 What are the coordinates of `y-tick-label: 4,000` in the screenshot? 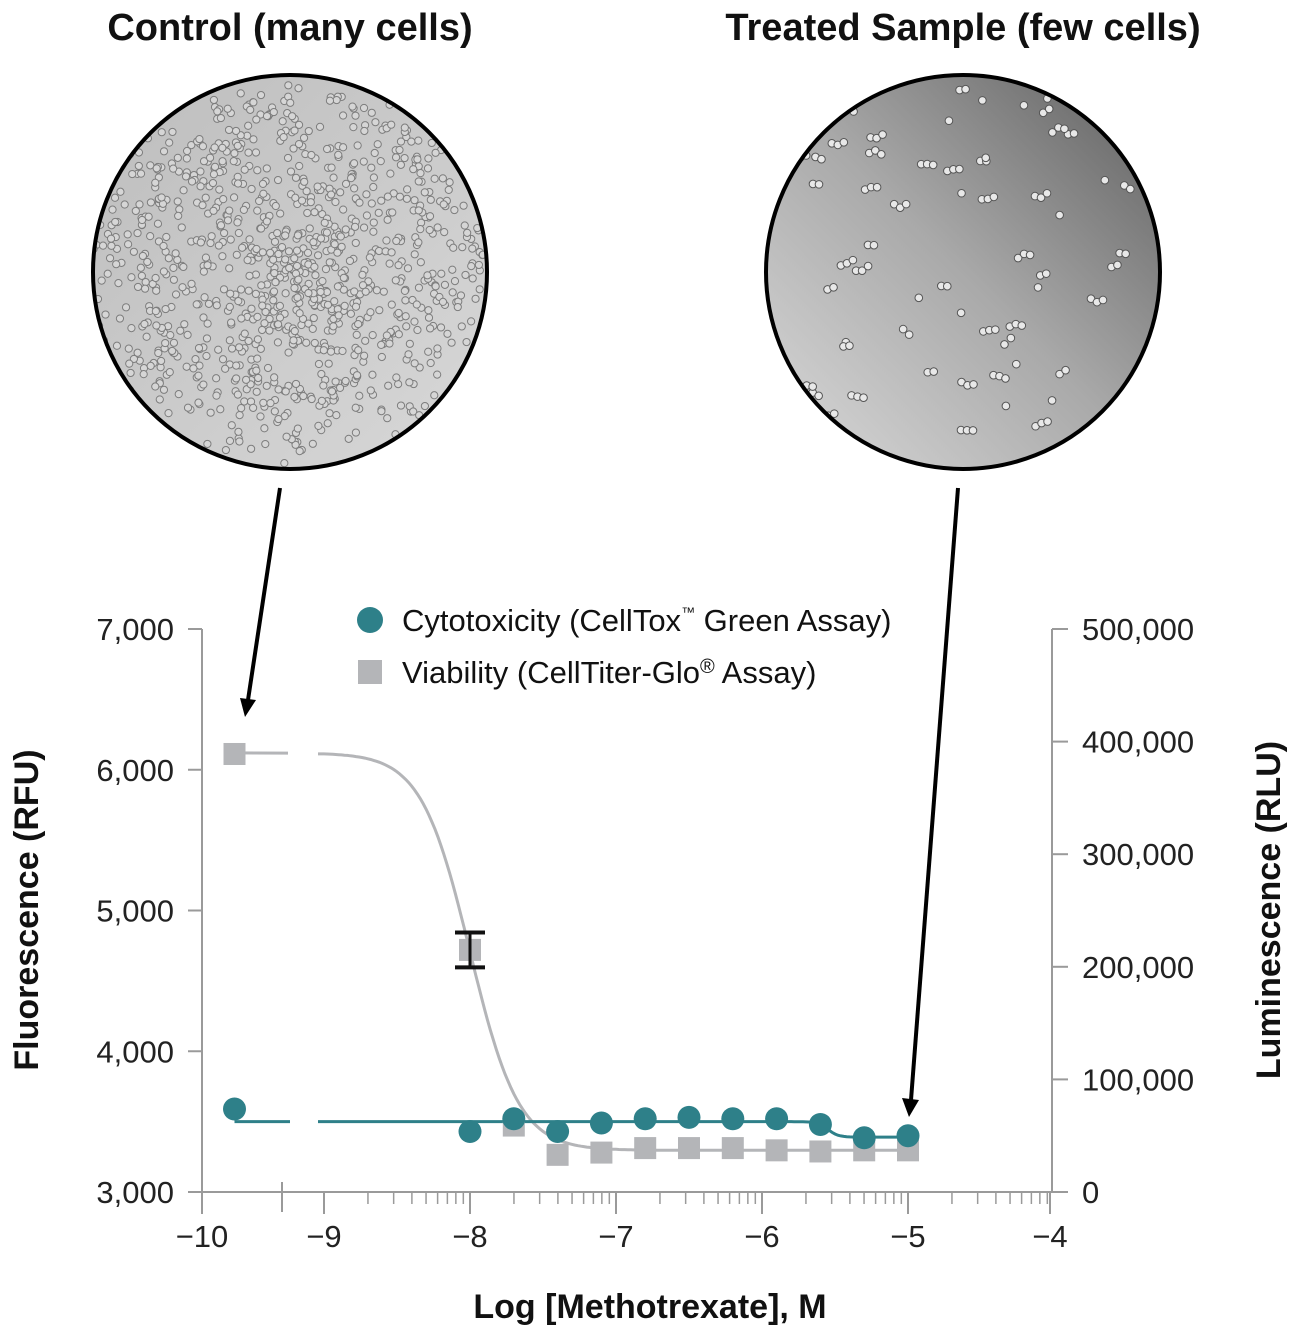 It's located at (135, 1051).